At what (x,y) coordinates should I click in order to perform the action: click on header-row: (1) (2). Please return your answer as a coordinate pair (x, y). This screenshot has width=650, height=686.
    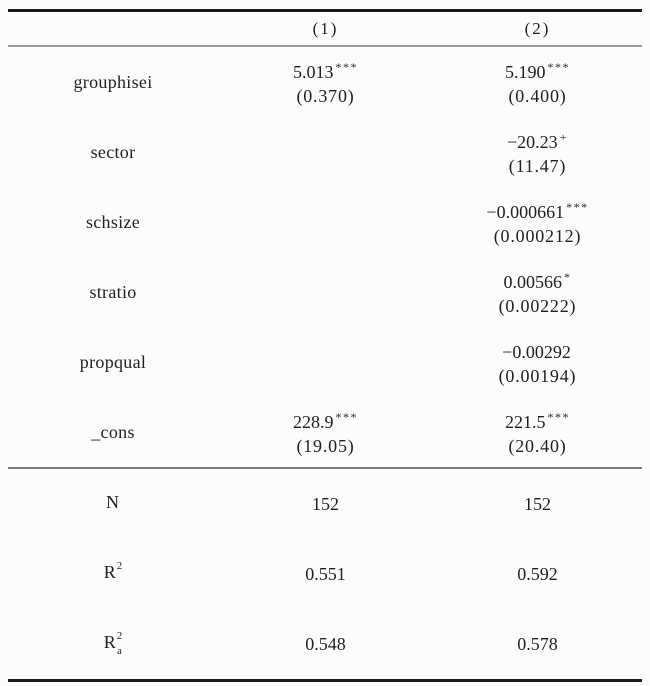
    Looking at the image, I should click on (325, 28).